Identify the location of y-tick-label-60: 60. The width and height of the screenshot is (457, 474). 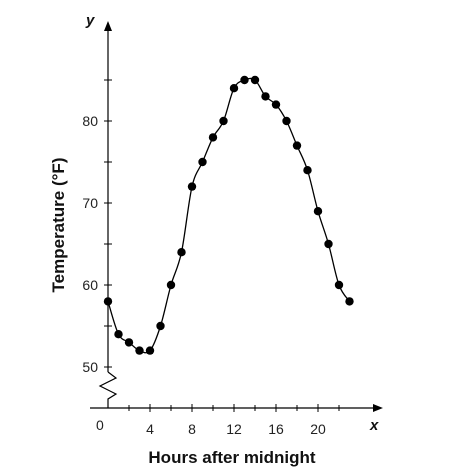
(90, 285).